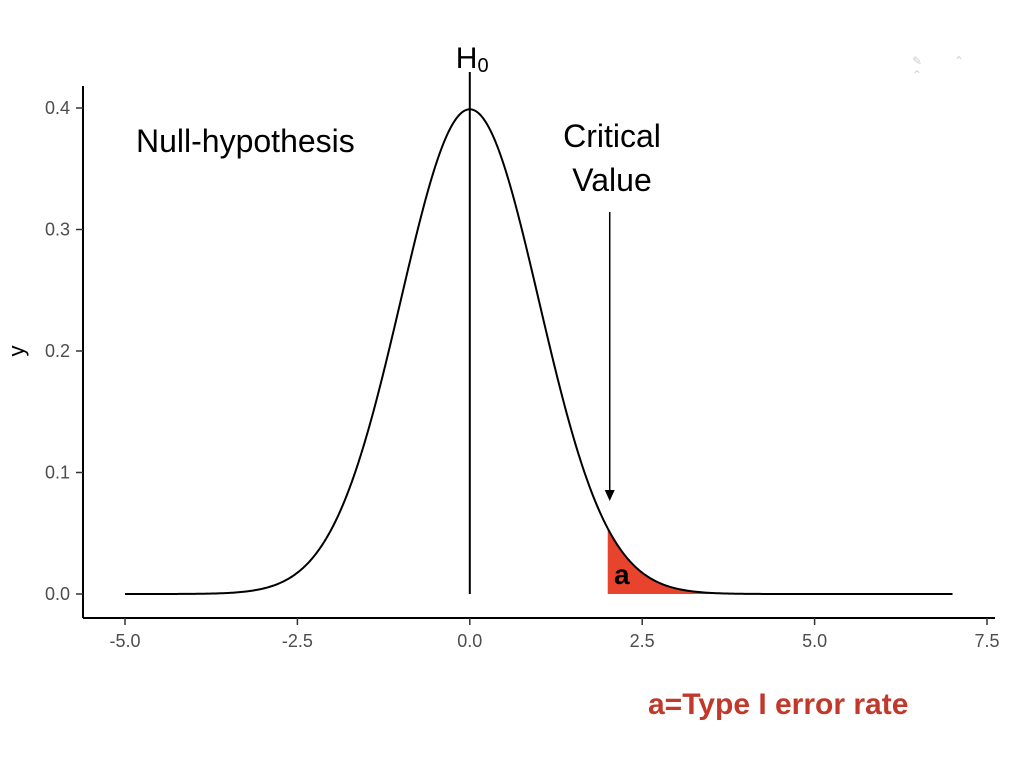  I want to click on shaded-area-alpha, so click(676, 561).